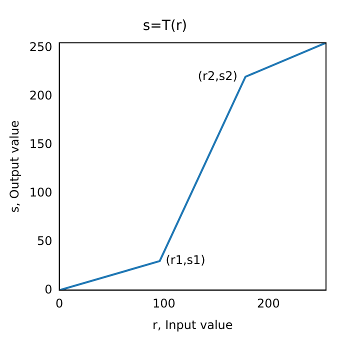 The width and height of the screenshot is (338, 341). Describe the element at coordinates (268, 303) in the screenshot. I see `x-tick-label: 200` at that location.